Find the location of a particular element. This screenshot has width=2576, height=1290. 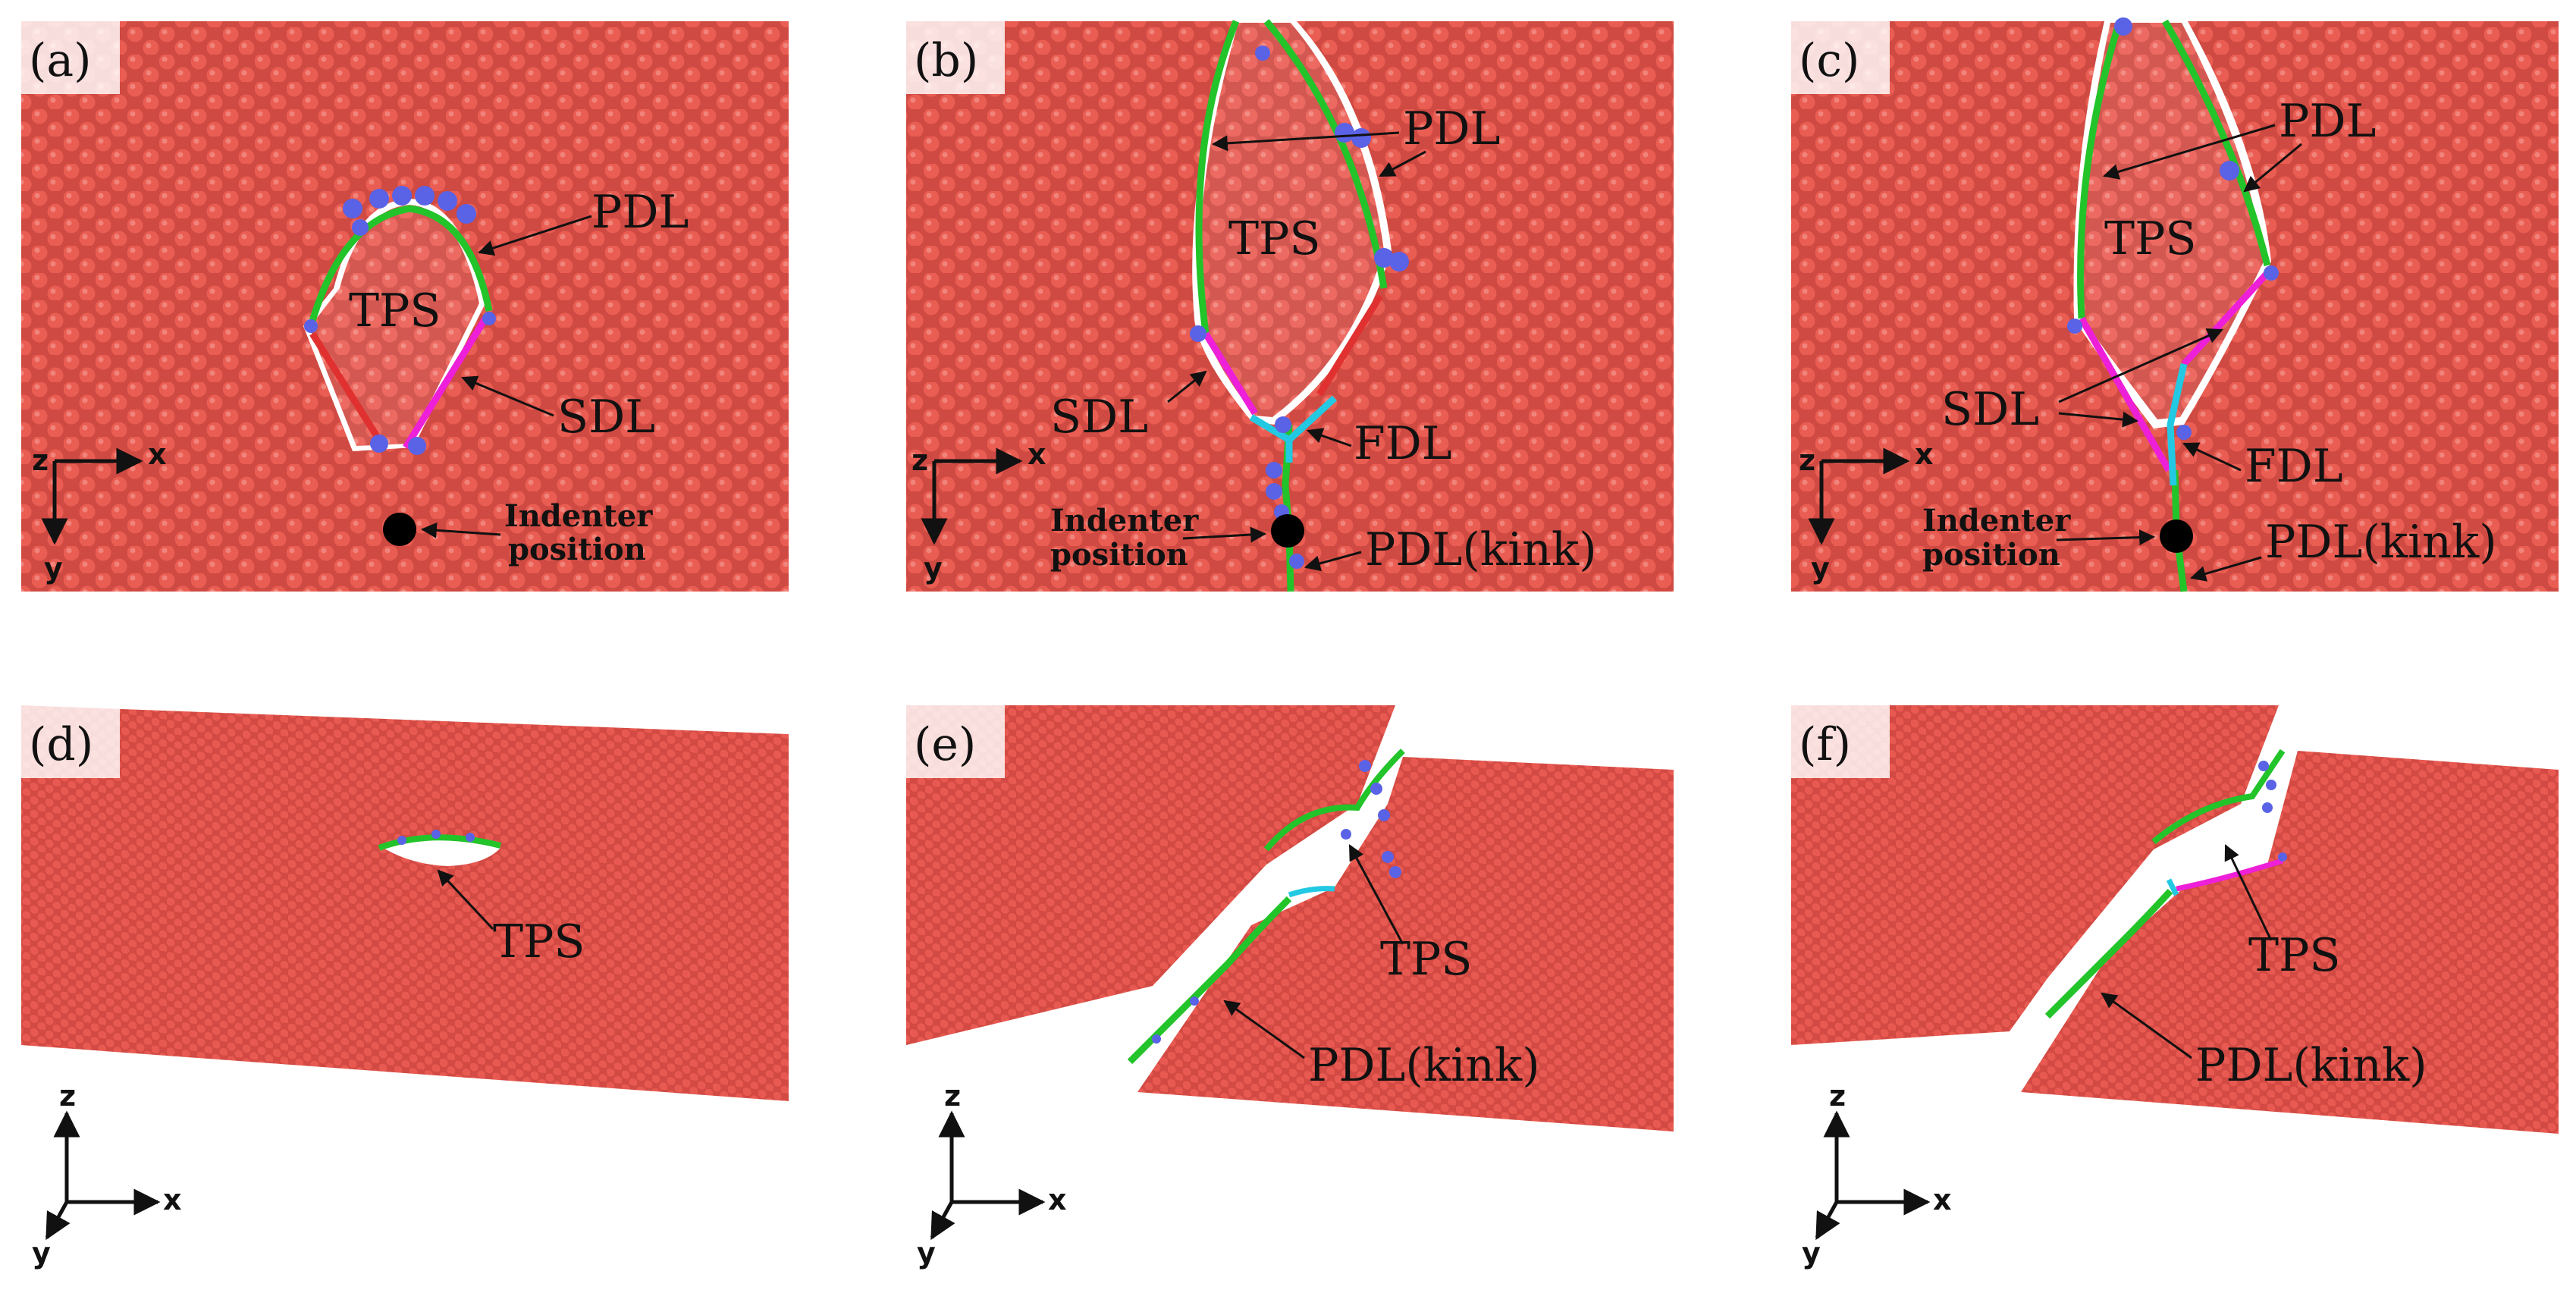

panel-e: (e) TPS PDL(kink) z x y is located at coordinates (1290, 987).